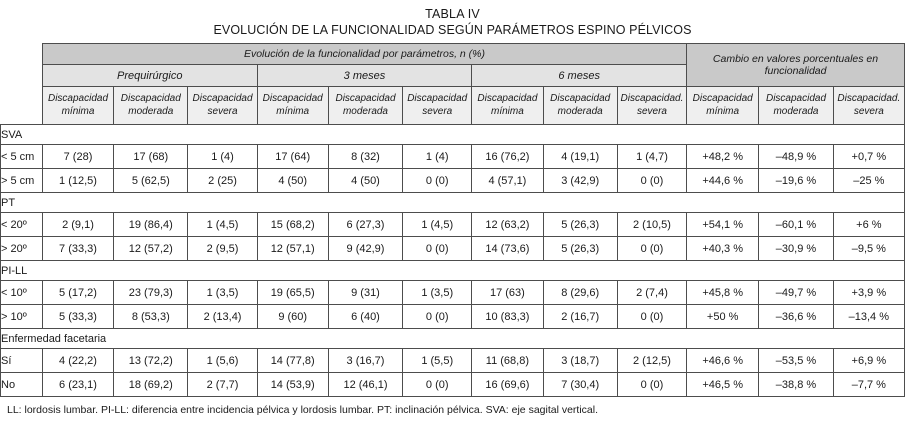 The width and height of the screenshot is (905, 439). I want to click on section-header-row: Enfermedad facetaria, so click(452, 338).